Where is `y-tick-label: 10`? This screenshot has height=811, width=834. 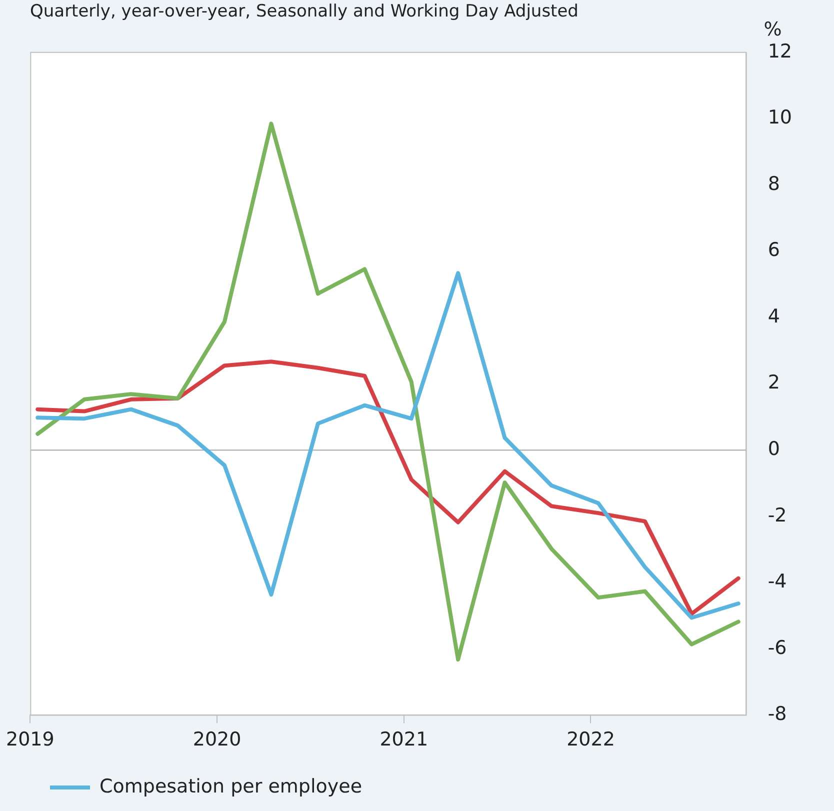
y-tick-label: 10 is located at coordinates (780, 117).